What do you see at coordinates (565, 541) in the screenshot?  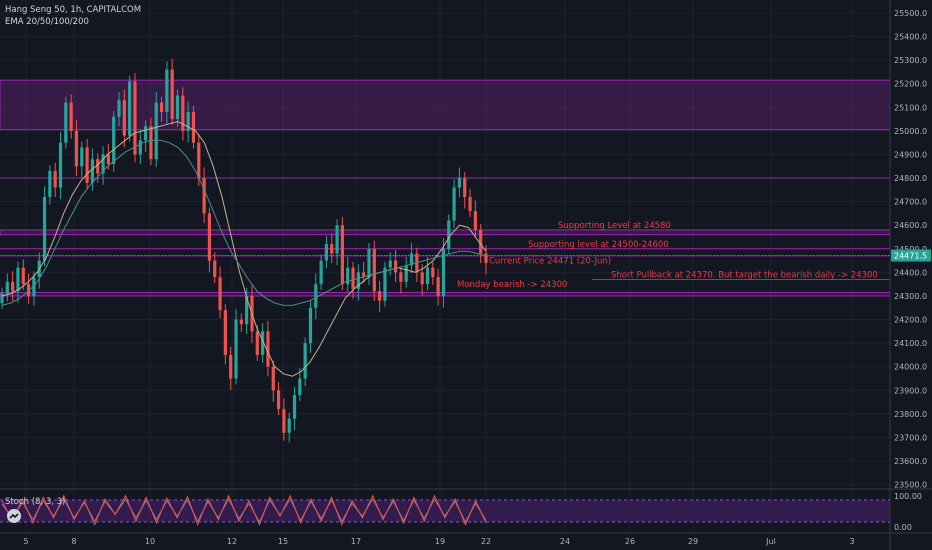 I see `x-tick-label: 24` at bounding box center [565, 541].